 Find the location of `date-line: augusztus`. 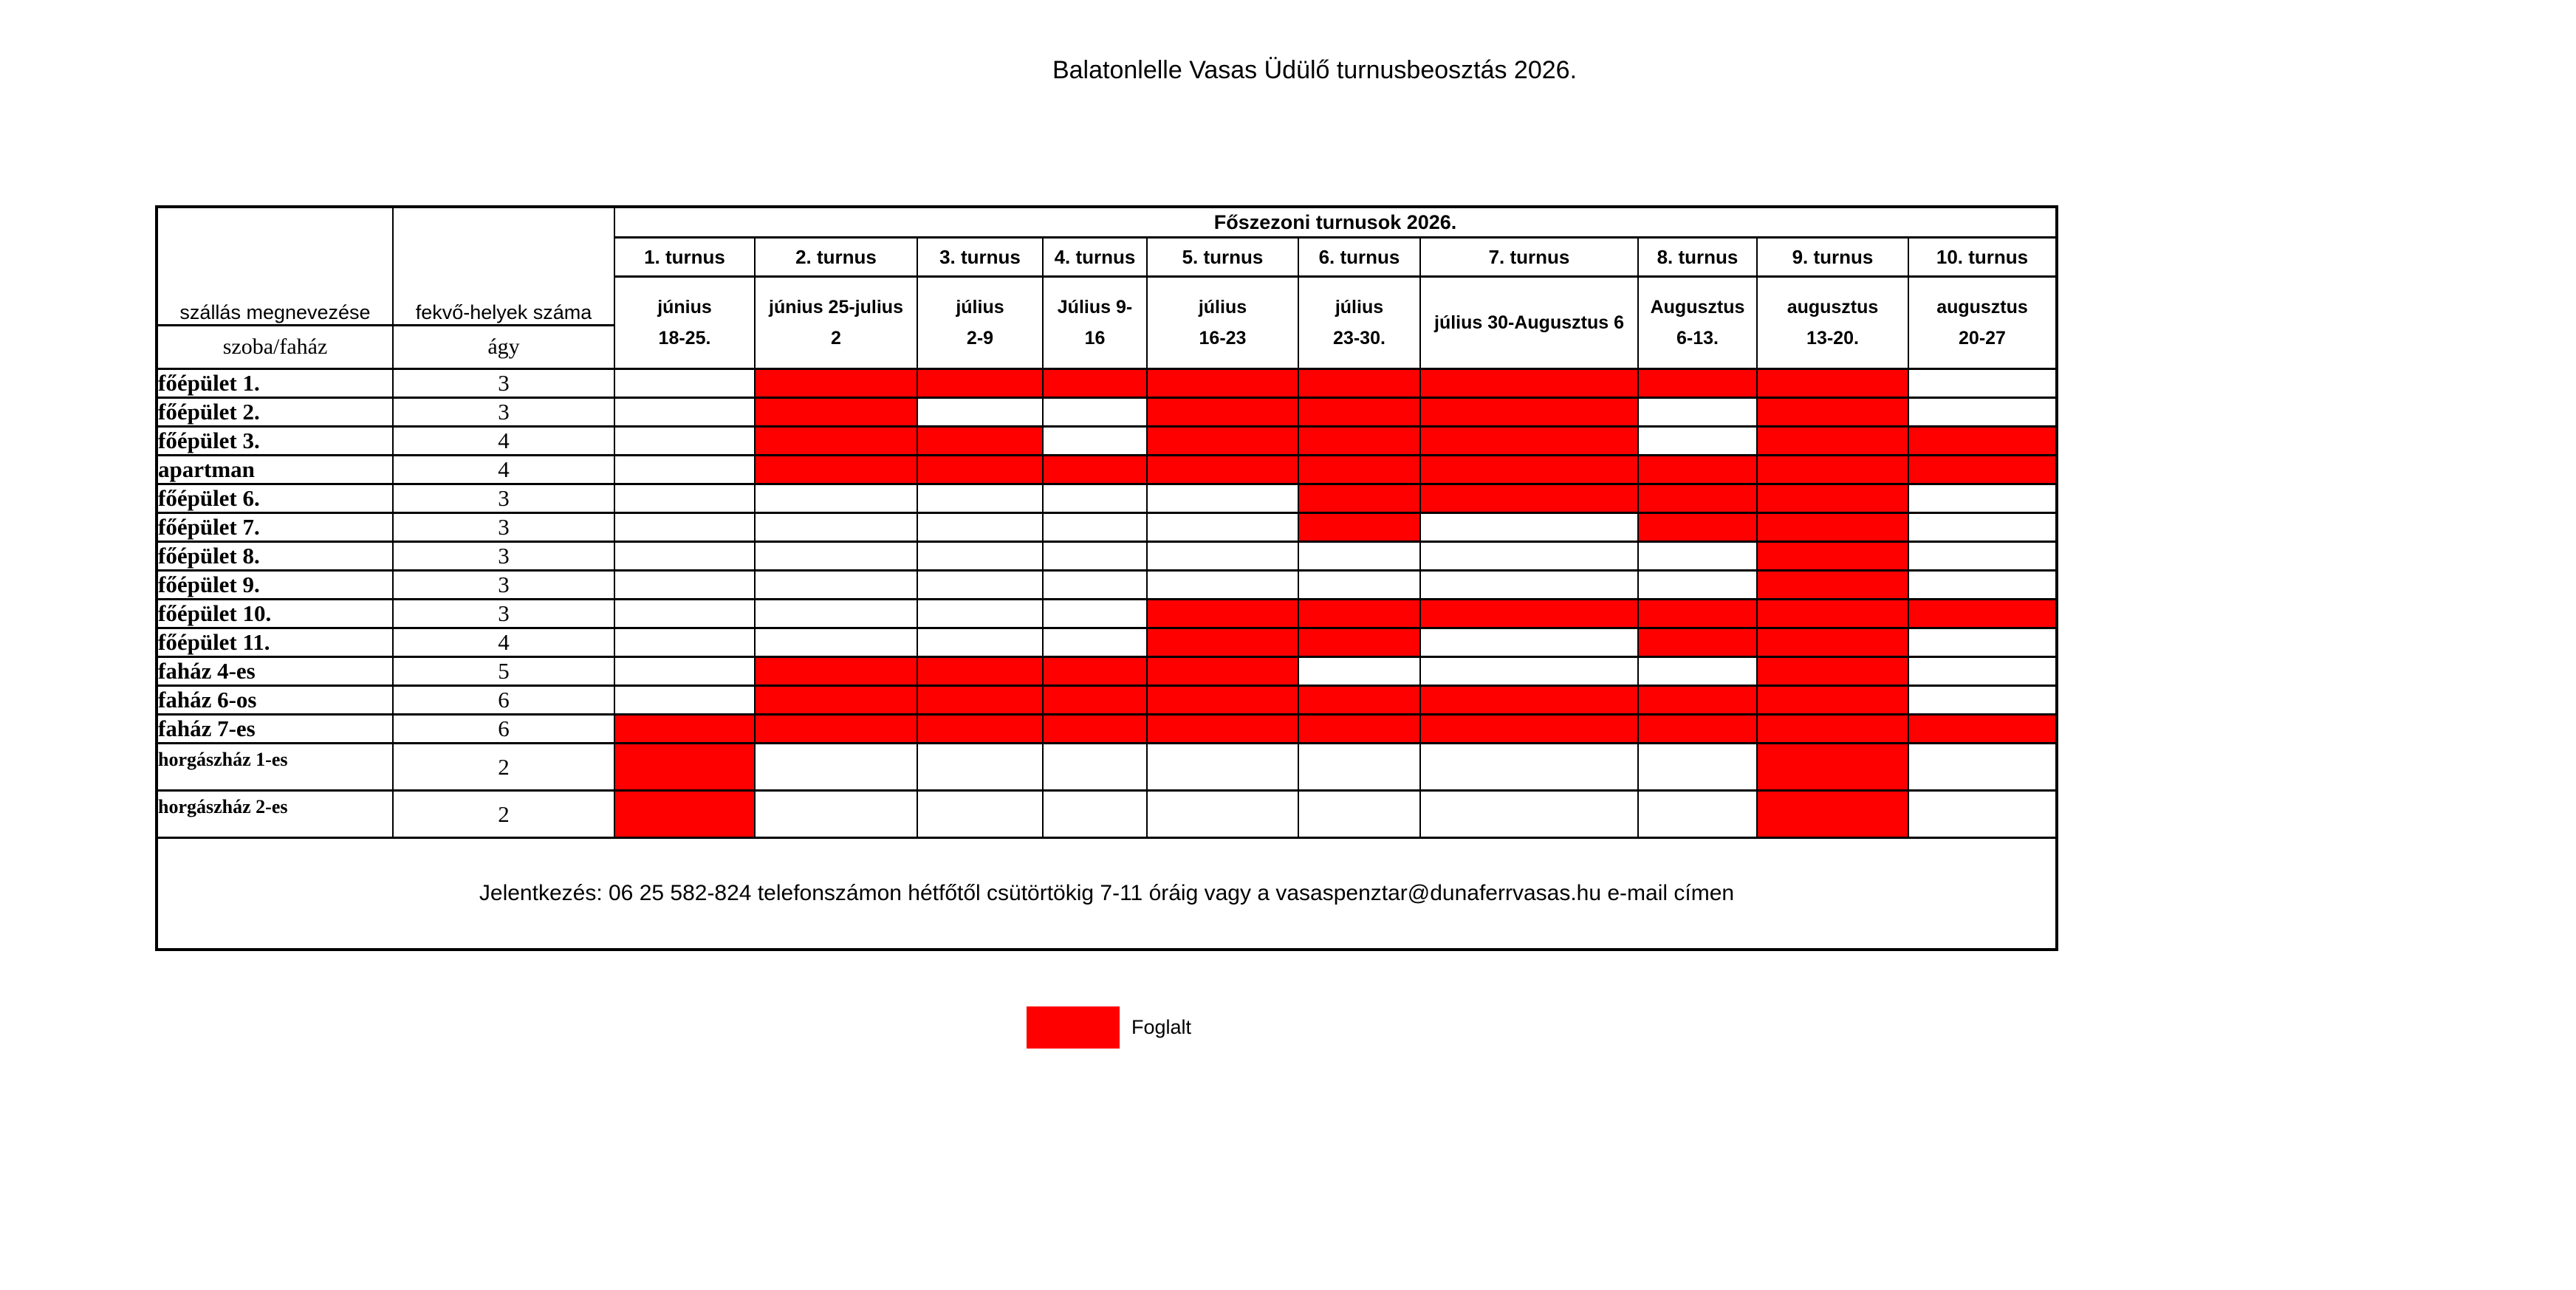

date-line: augusztus is located at coordinates (1982, 307).